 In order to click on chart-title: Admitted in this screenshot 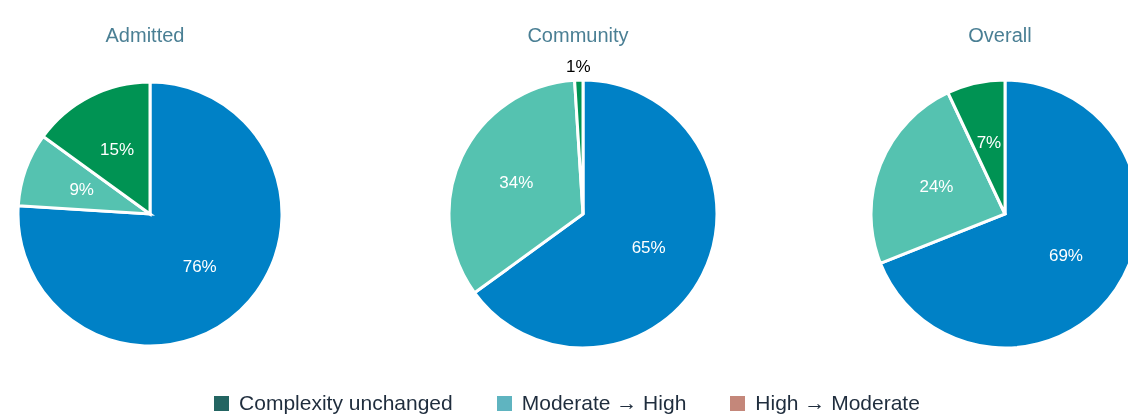, I will do `click(145, 35)`.